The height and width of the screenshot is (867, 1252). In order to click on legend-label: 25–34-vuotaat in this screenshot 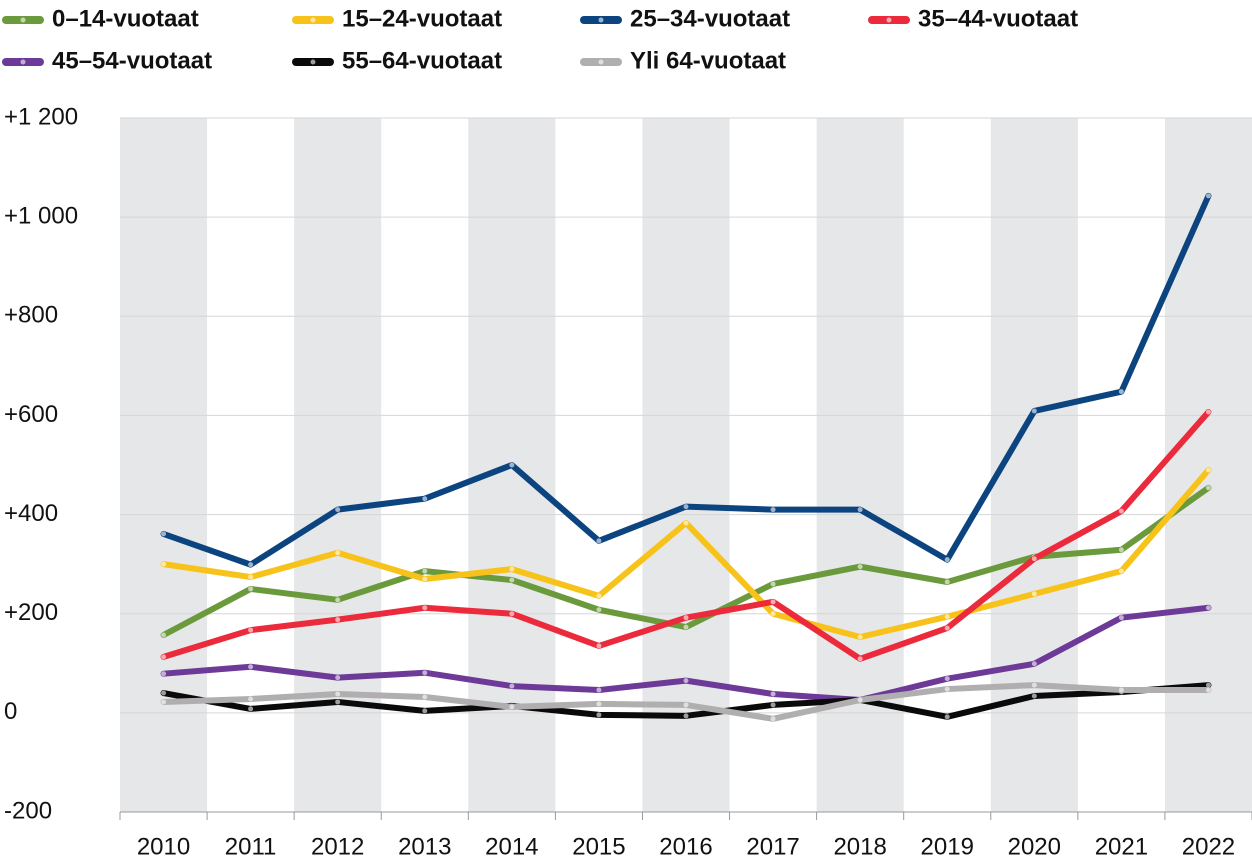, I will do `click(710, 18)`.